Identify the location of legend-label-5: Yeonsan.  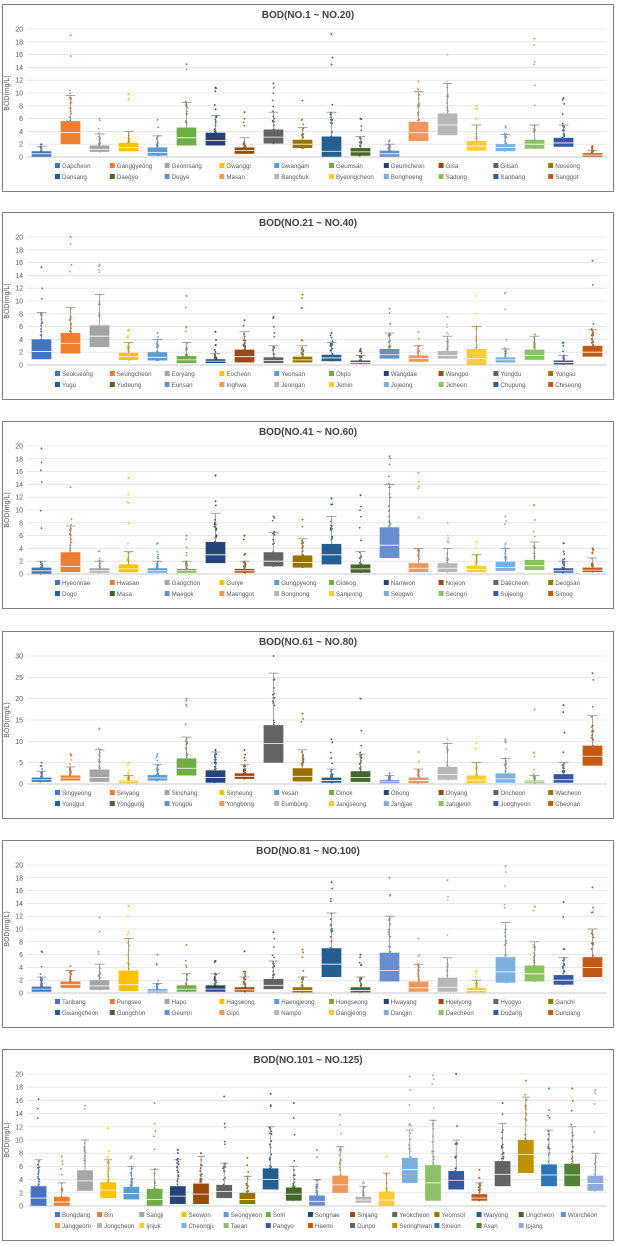
(293, 374).